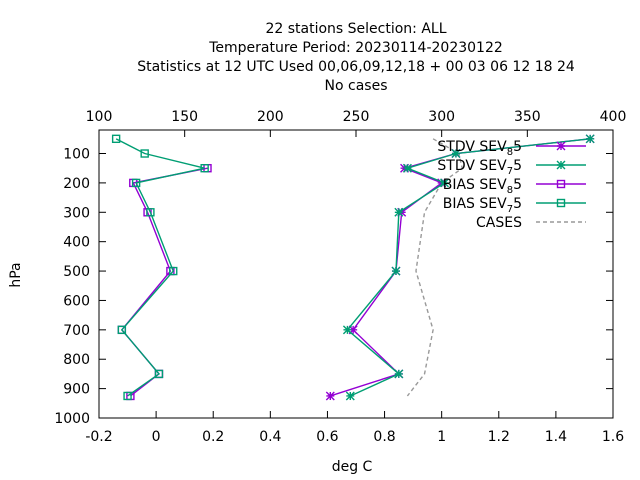  I want to click on x-tick-label: 0.2, so click(213, 437).